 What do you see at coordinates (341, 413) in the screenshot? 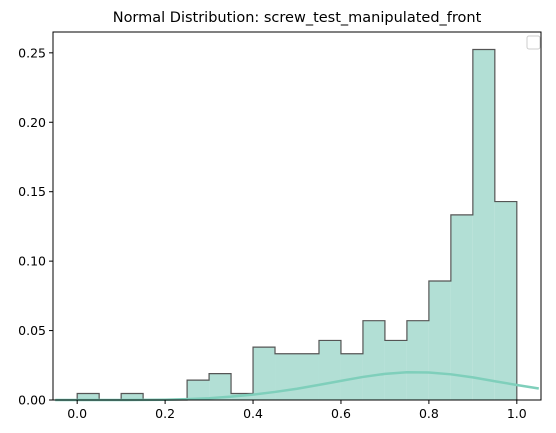
I see `x-tick-label: 0.6` at bounding box center [341, 413].